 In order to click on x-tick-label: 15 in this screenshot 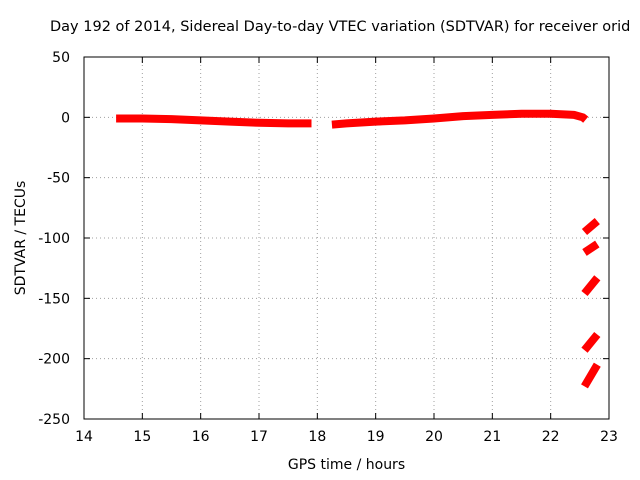, I will do `click(142, 437)`.